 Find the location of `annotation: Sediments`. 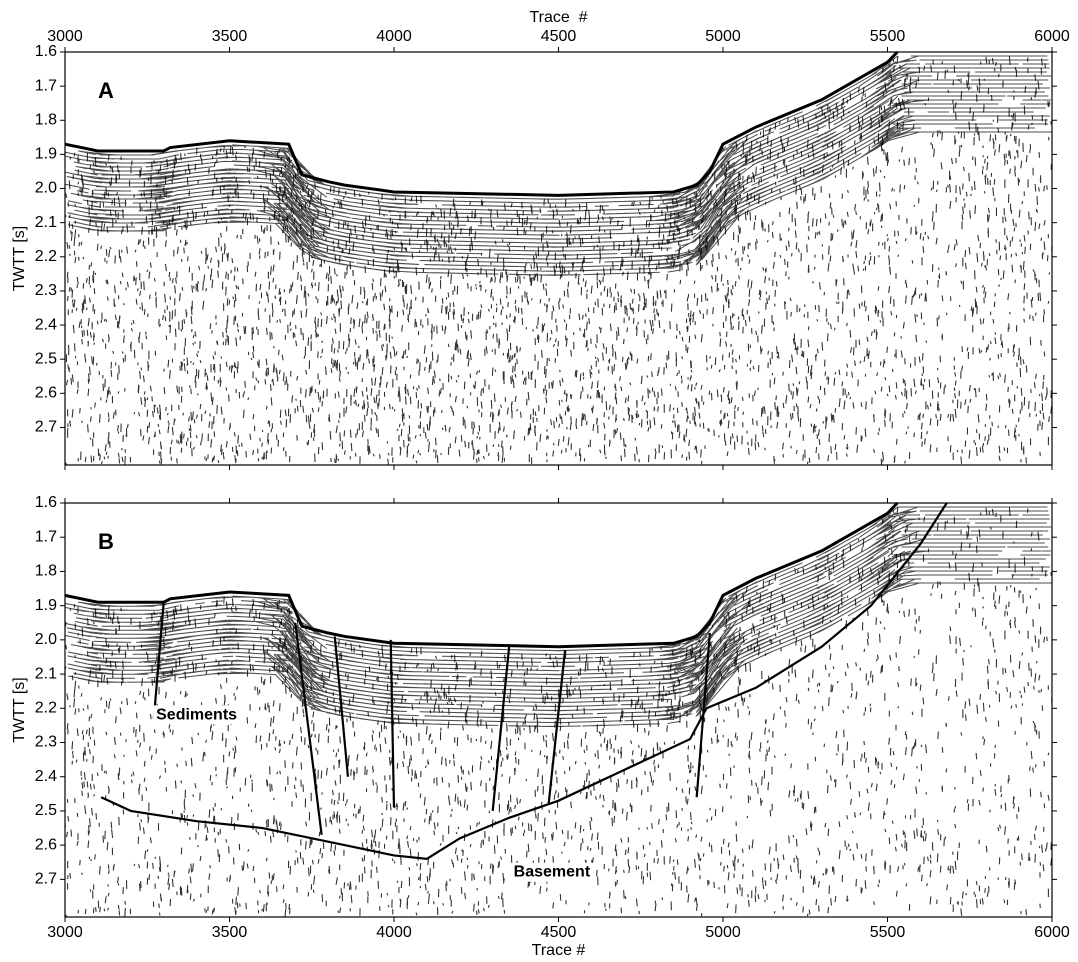

annotation: Sediments is located at coordinates (196, 714).